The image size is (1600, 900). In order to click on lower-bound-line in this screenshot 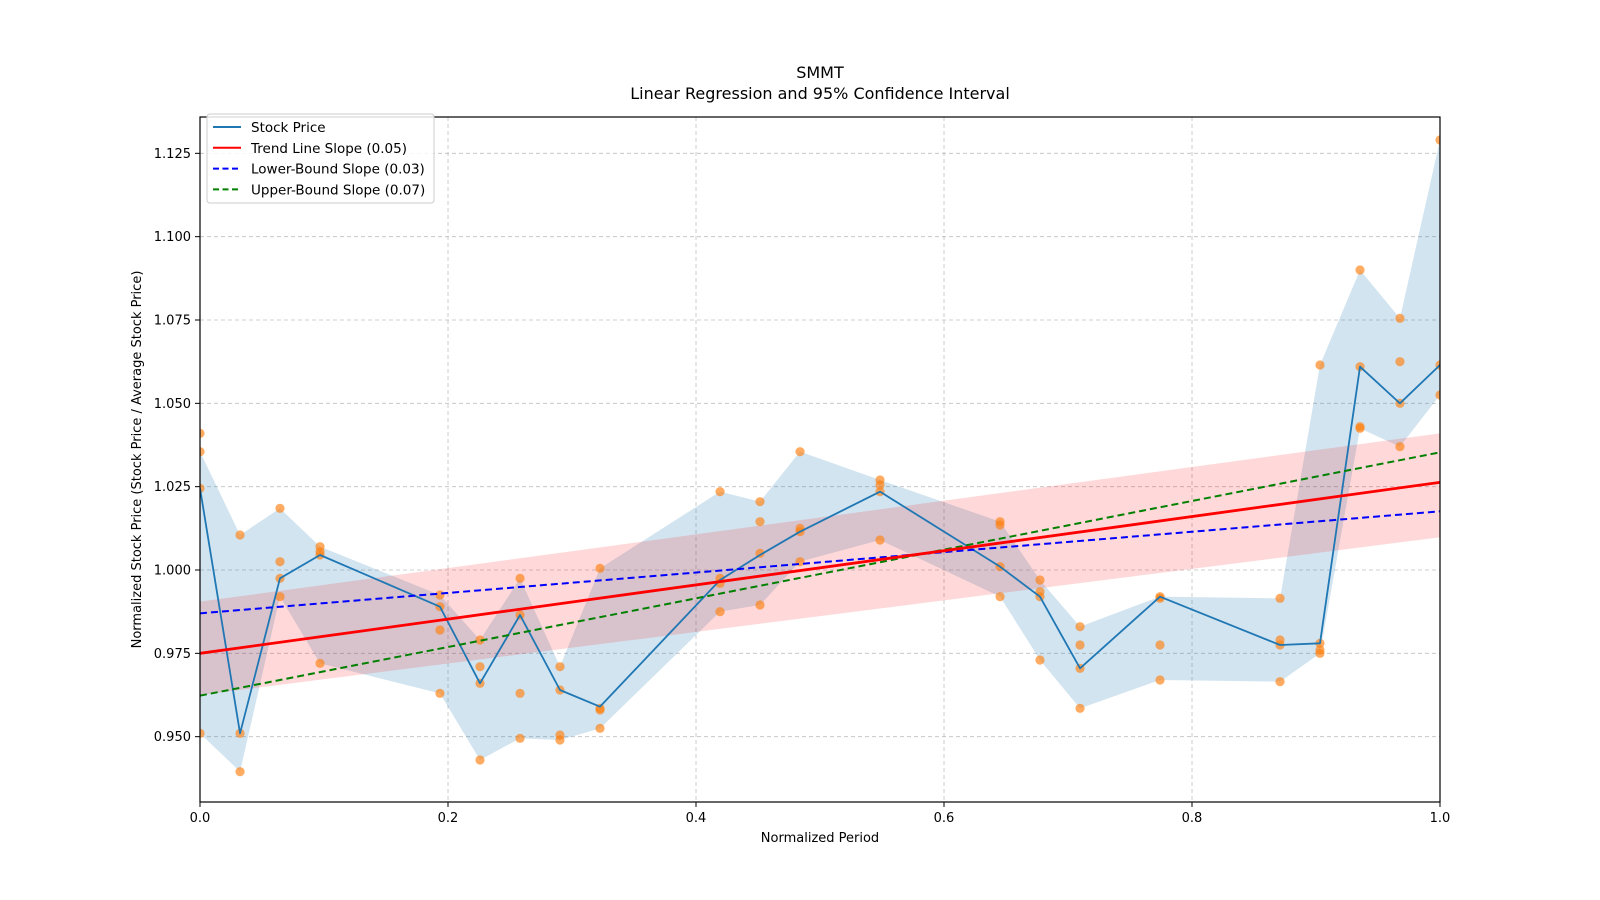, I will do `click(820, 562)`.